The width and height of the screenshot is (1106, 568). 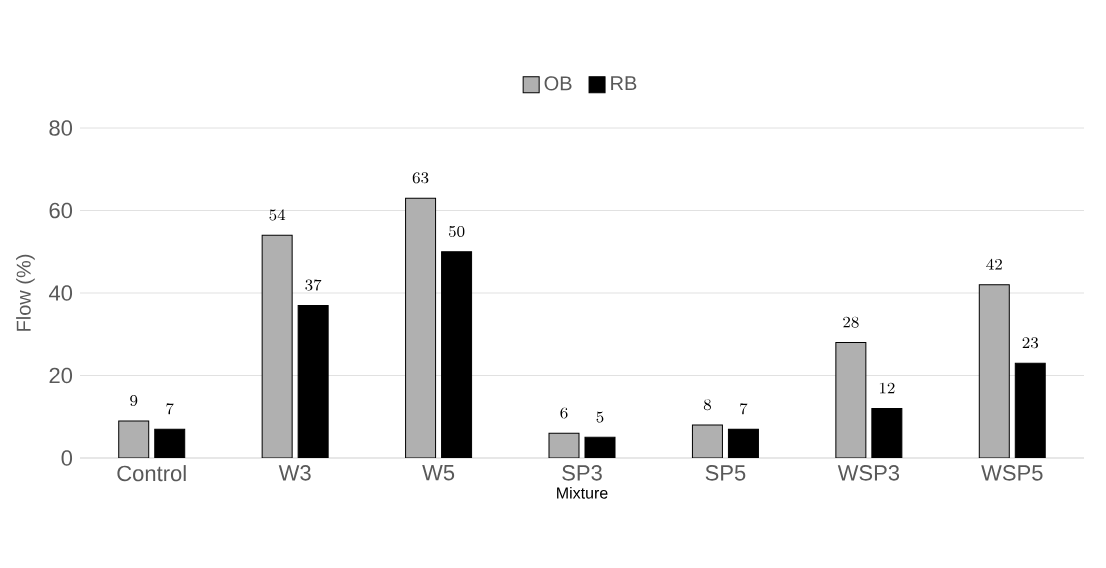 I want to click on y-tick-label: 40, so click(x=60, y=293).